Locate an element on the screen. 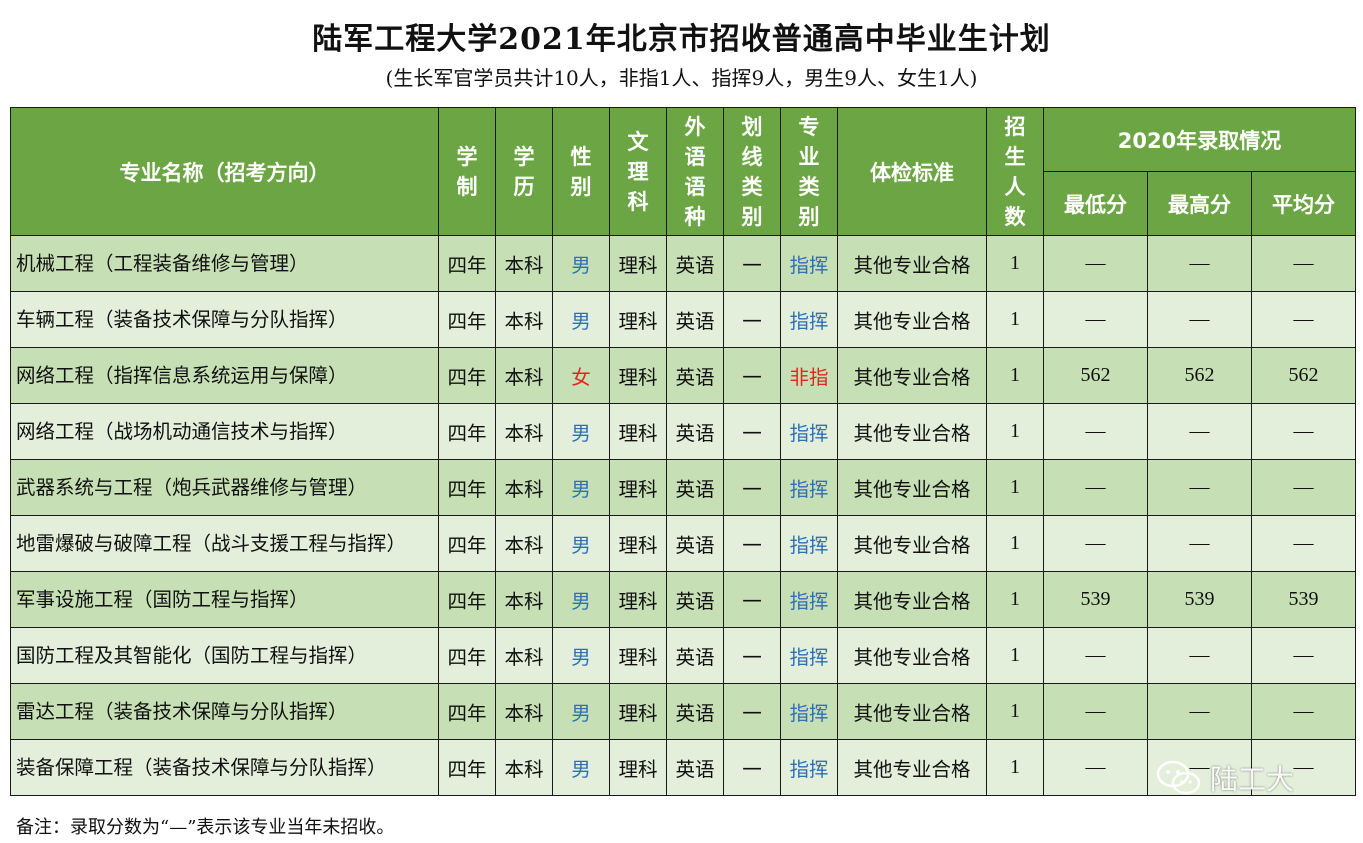 The image size is (1363, 843). header-char: 科 is located at coordinates (638, 201).